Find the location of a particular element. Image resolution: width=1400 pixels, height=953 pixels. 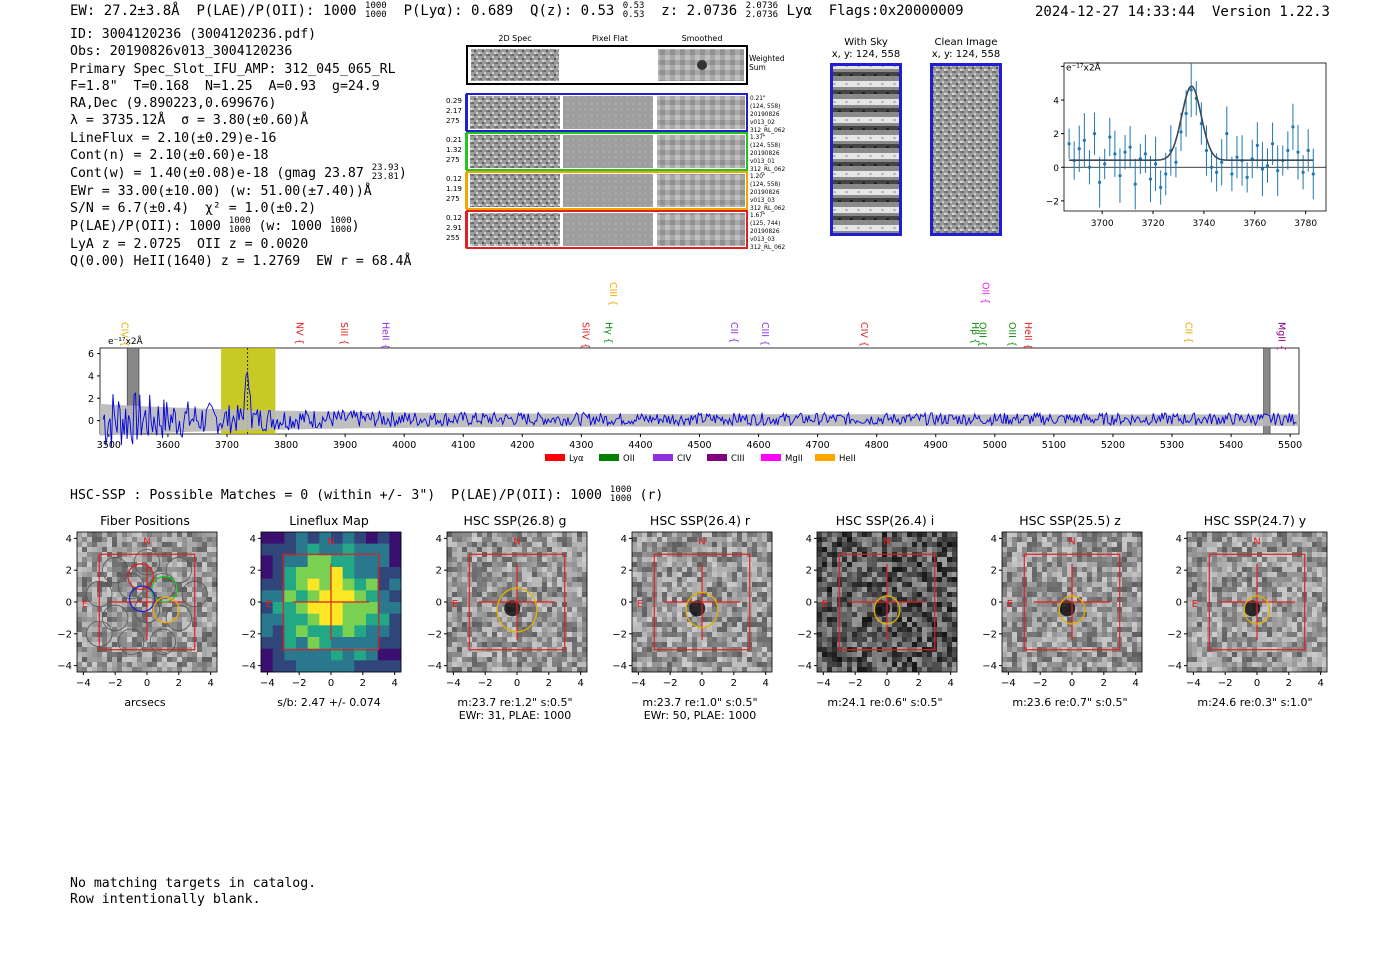

fiber-circle is located at coordinates (147, 610).